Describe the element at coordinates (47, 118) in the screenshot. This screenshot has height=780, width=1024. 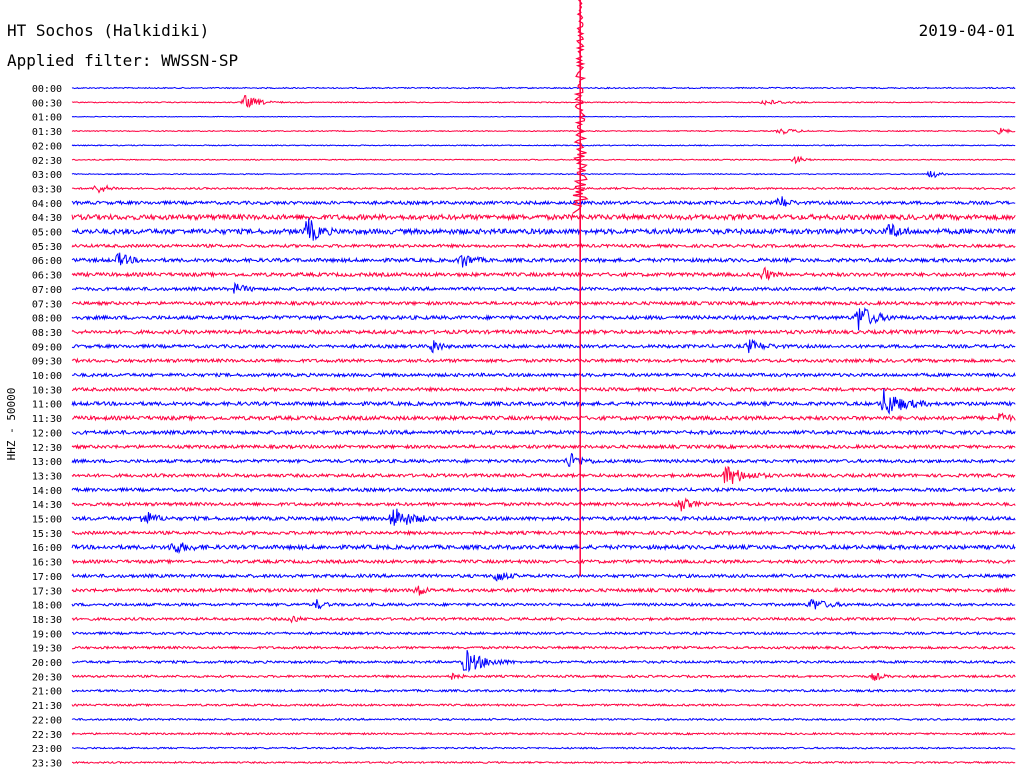
I see `row-label: 01:00` at that location.